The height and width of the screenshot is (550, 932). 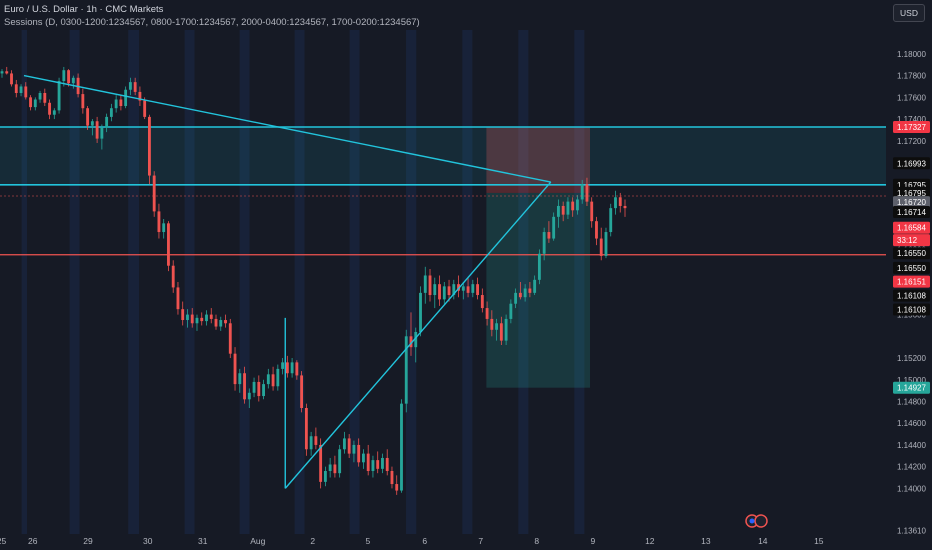 I want to click on tradingview-logo-icon, so click(x=756, y=521).